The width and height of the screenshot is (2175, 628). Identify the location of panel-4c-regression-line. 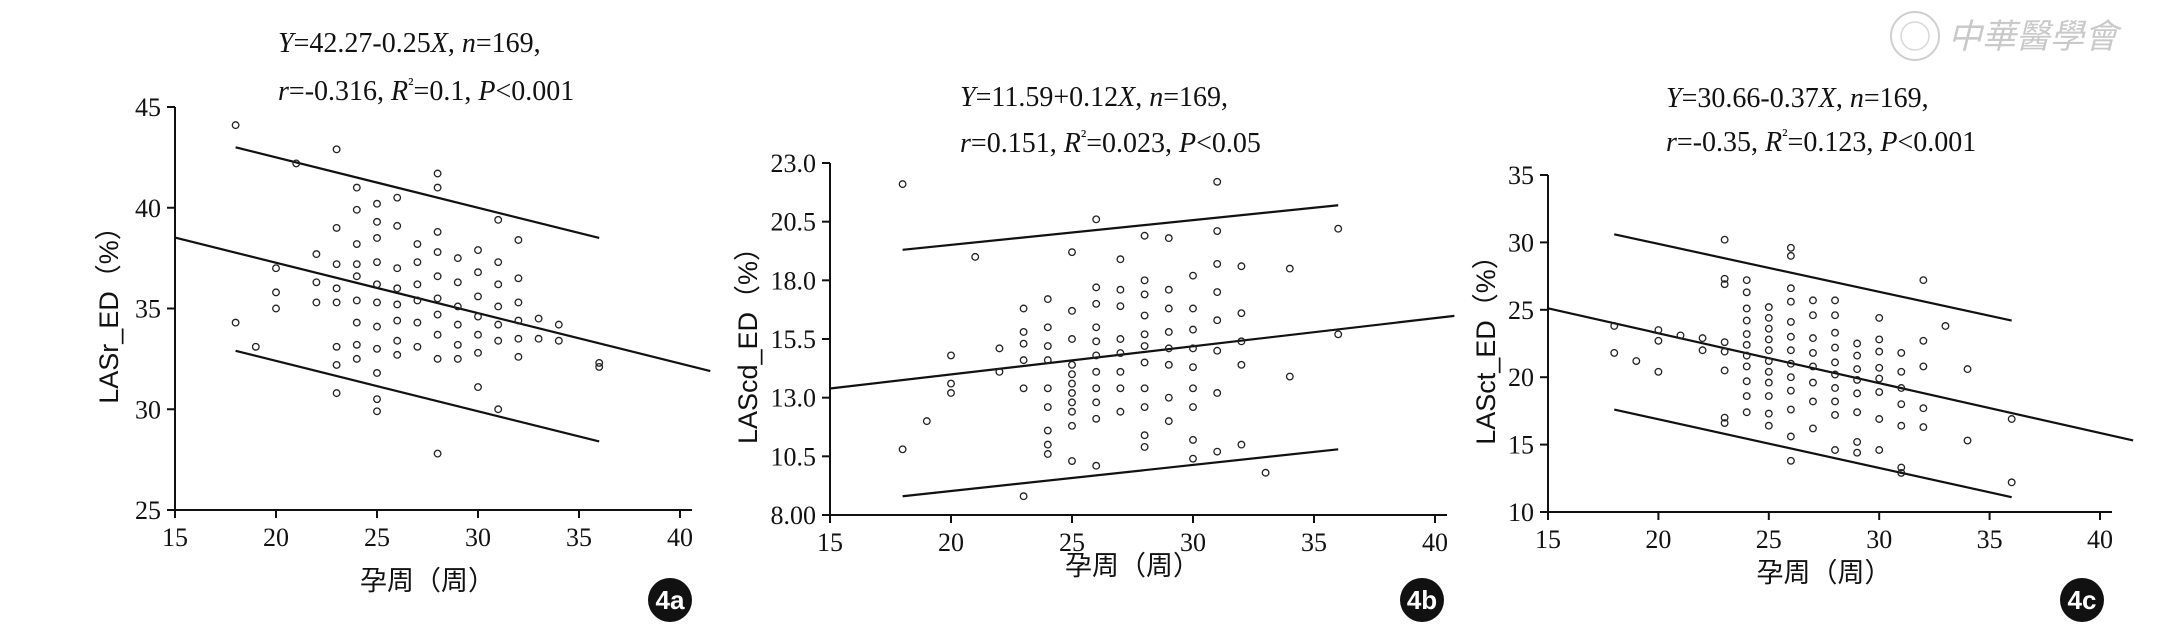
(1840, 374).